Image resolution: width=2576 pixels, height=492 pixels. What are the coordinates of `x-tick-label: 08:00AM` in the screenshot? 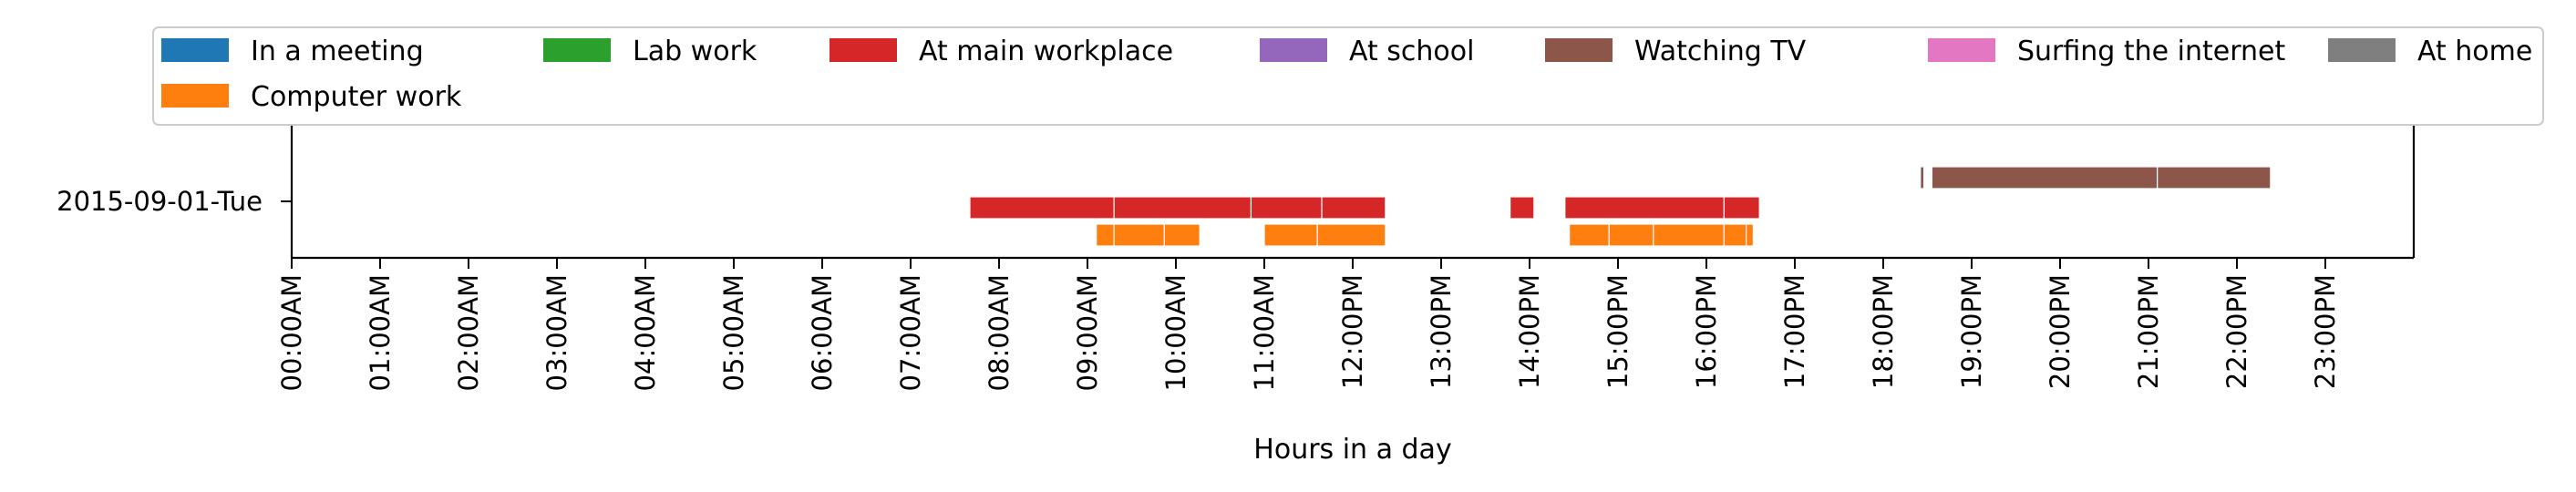 It's located at (1000, 333).